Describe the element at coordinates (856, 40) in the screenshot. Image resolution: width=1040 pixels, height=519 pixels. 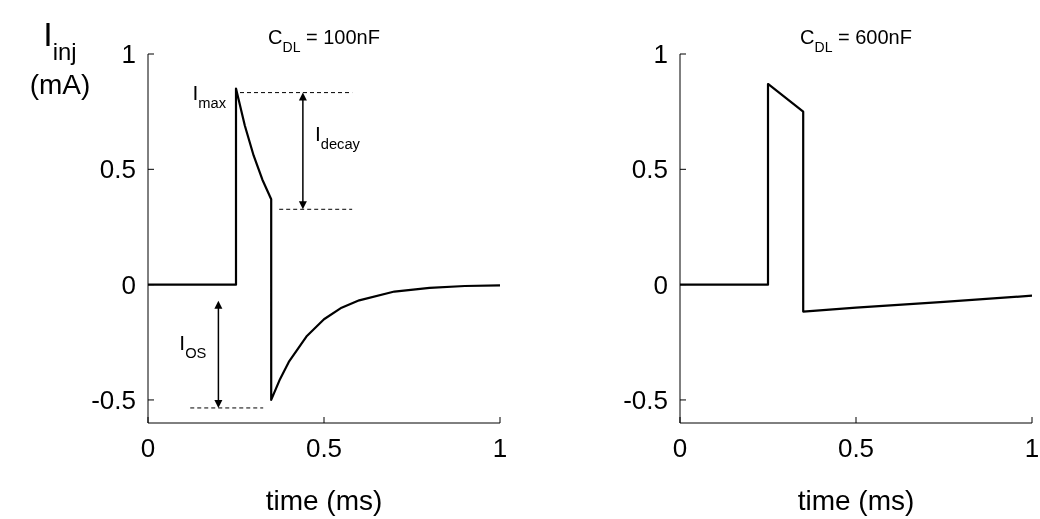
I see `chart-title: C$_{DL}$ = 600nF` at that location.